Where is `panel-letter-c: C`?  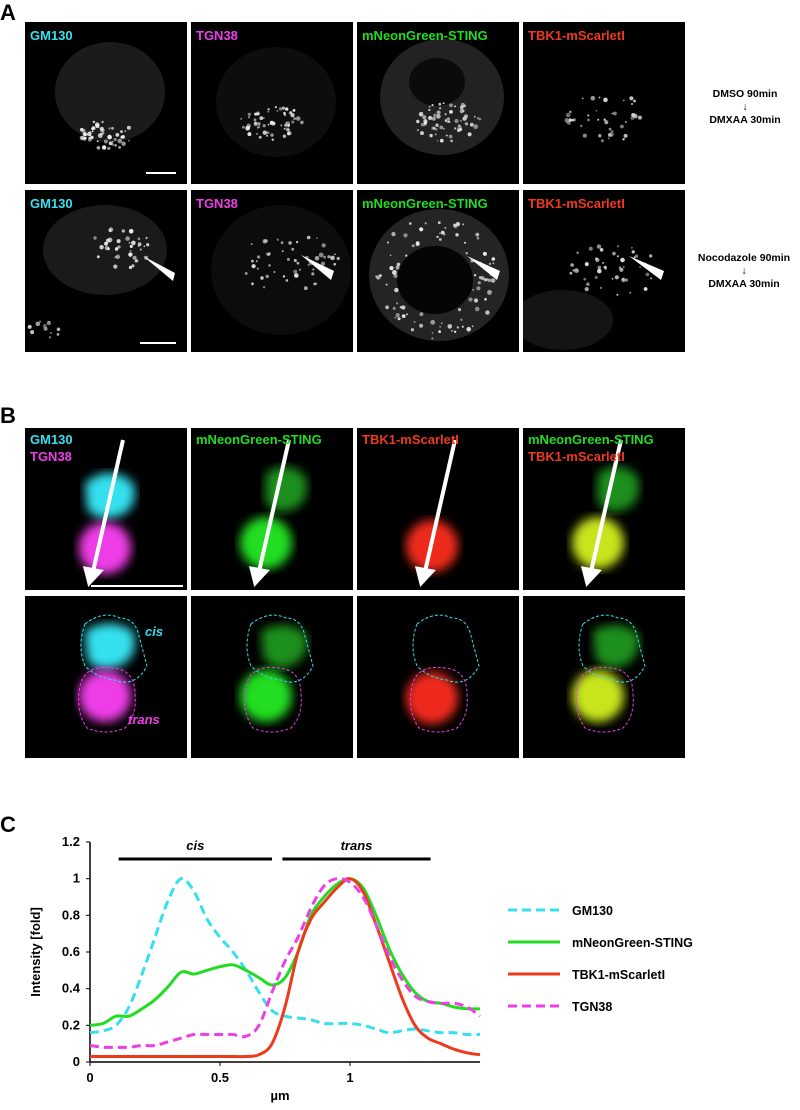
panel-letter-c: C is located at coordinates (8, 824).